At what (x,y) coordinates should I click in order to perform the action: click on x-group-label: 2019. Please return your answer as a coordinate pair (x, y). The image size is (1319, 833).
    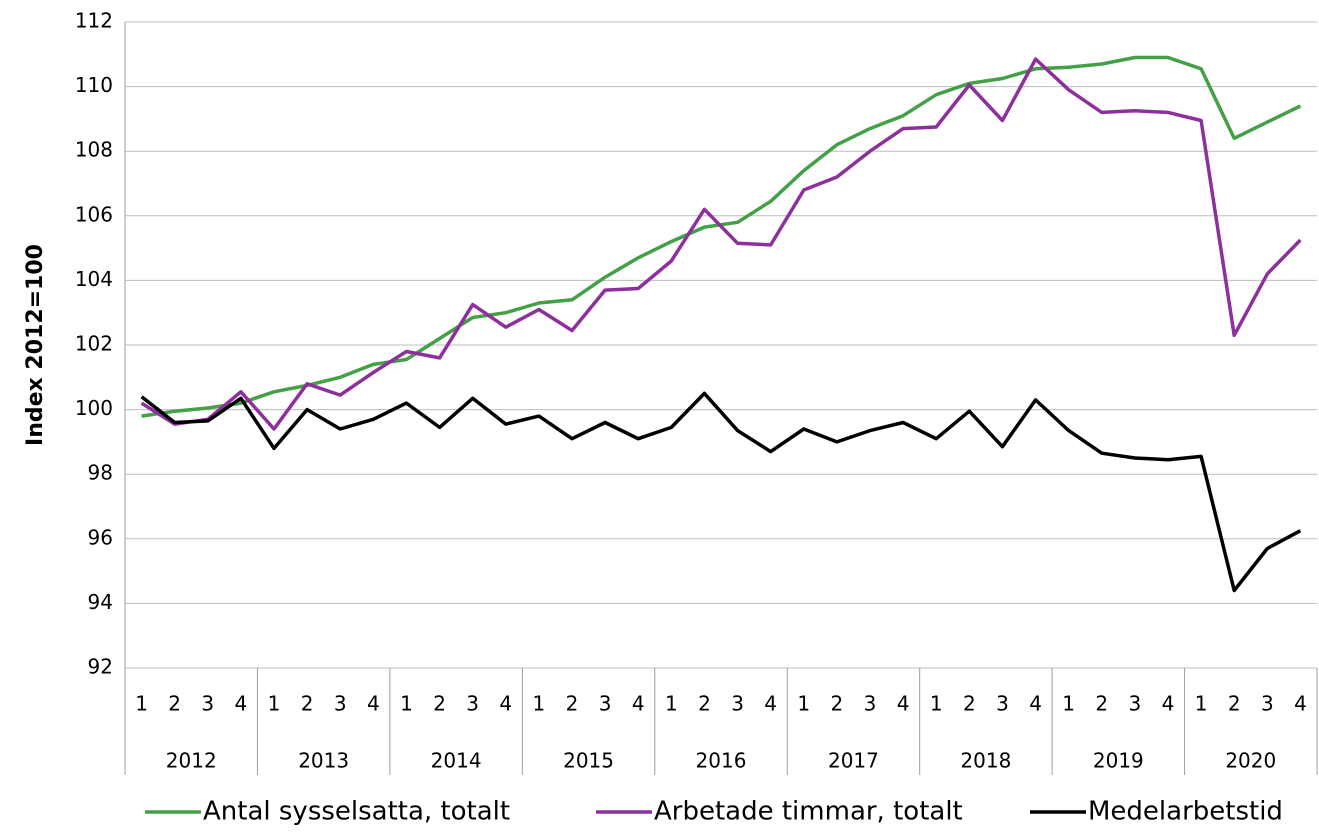
    Looking at the image, I should click on (1118, 761).